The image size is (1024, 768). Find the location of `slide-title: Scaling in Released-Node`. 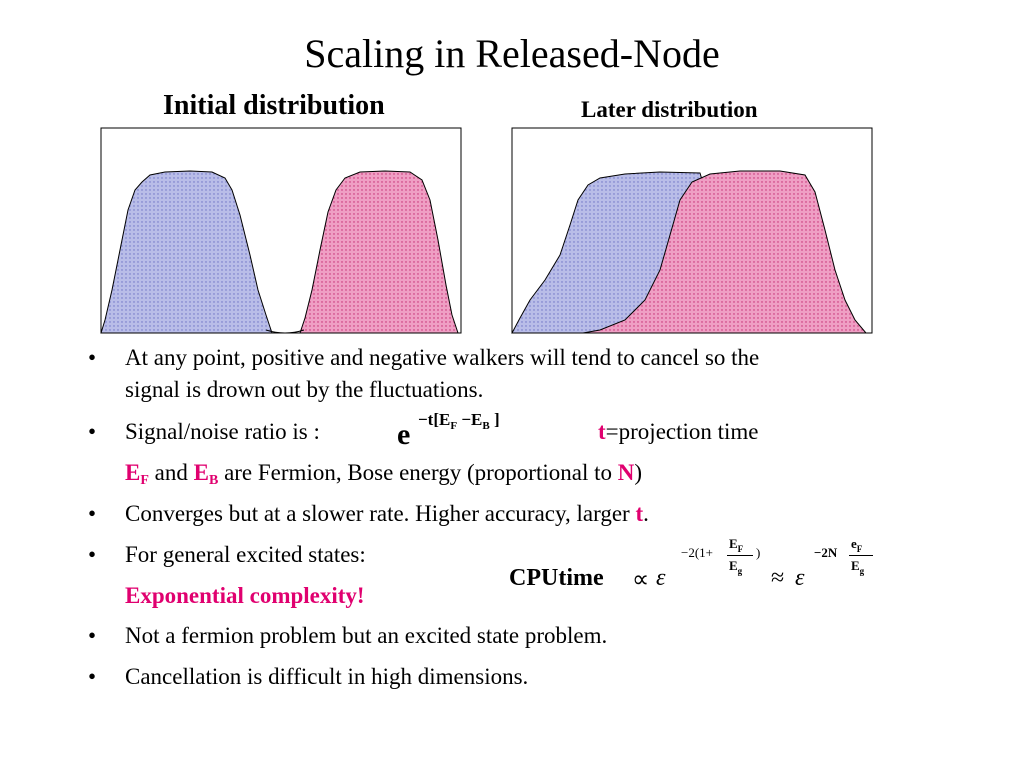

slide-title: Scaling in Released-Node is located at coordinates (512, 53).